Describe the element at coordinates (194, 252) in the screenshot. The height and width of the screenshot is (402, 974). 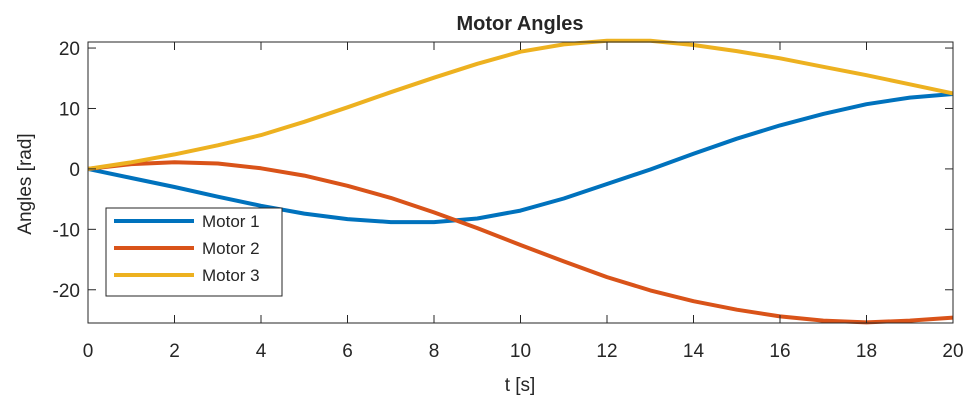
I see `legend: Motor 1 Motor 2 Motor 3` at that location.